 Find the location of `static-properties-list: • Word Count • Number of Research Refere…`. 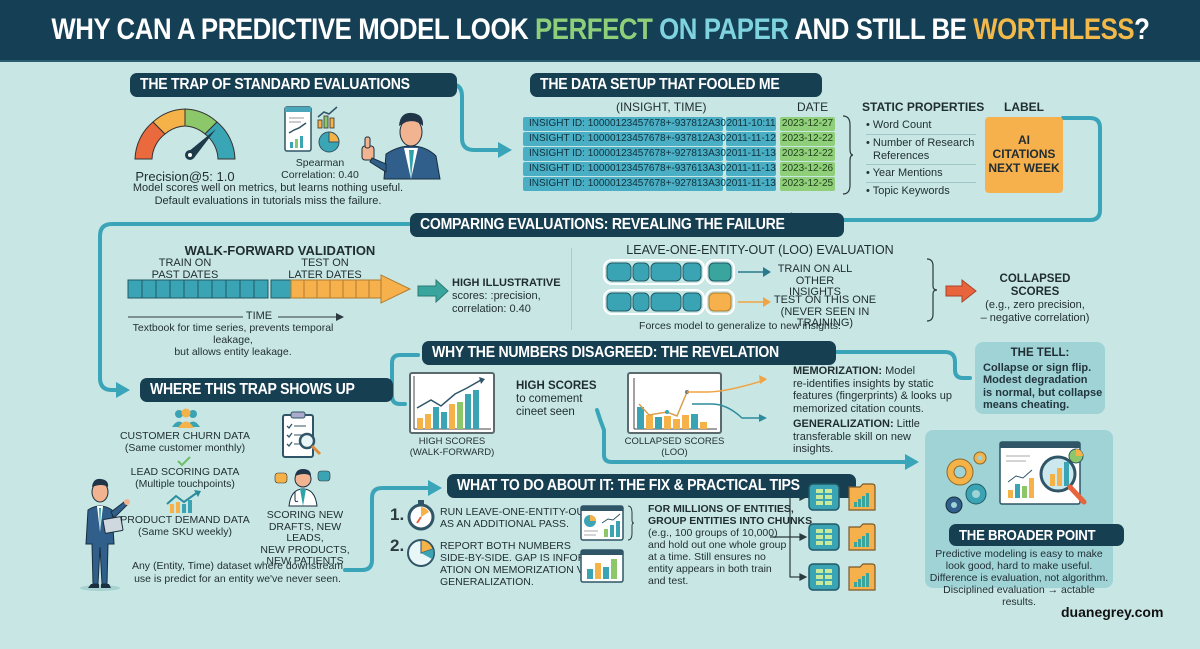

static-properties-list: • Word Count • Number of Research Refere… is located at coordinates (921, 158).